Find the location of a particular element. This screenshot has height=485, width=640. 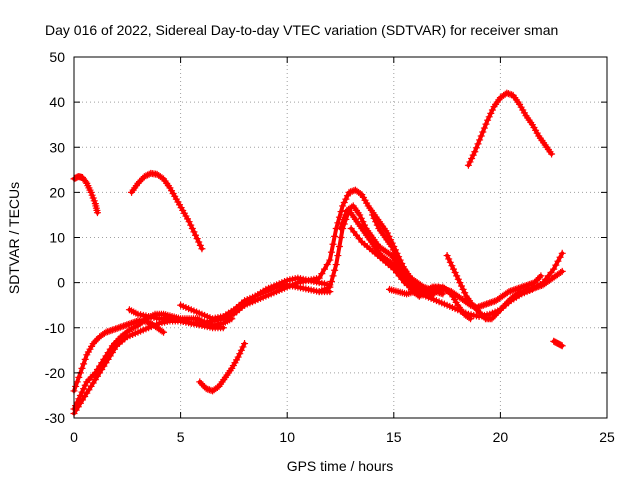

y-tick-label: 50 is located at coordinates (57, 57).